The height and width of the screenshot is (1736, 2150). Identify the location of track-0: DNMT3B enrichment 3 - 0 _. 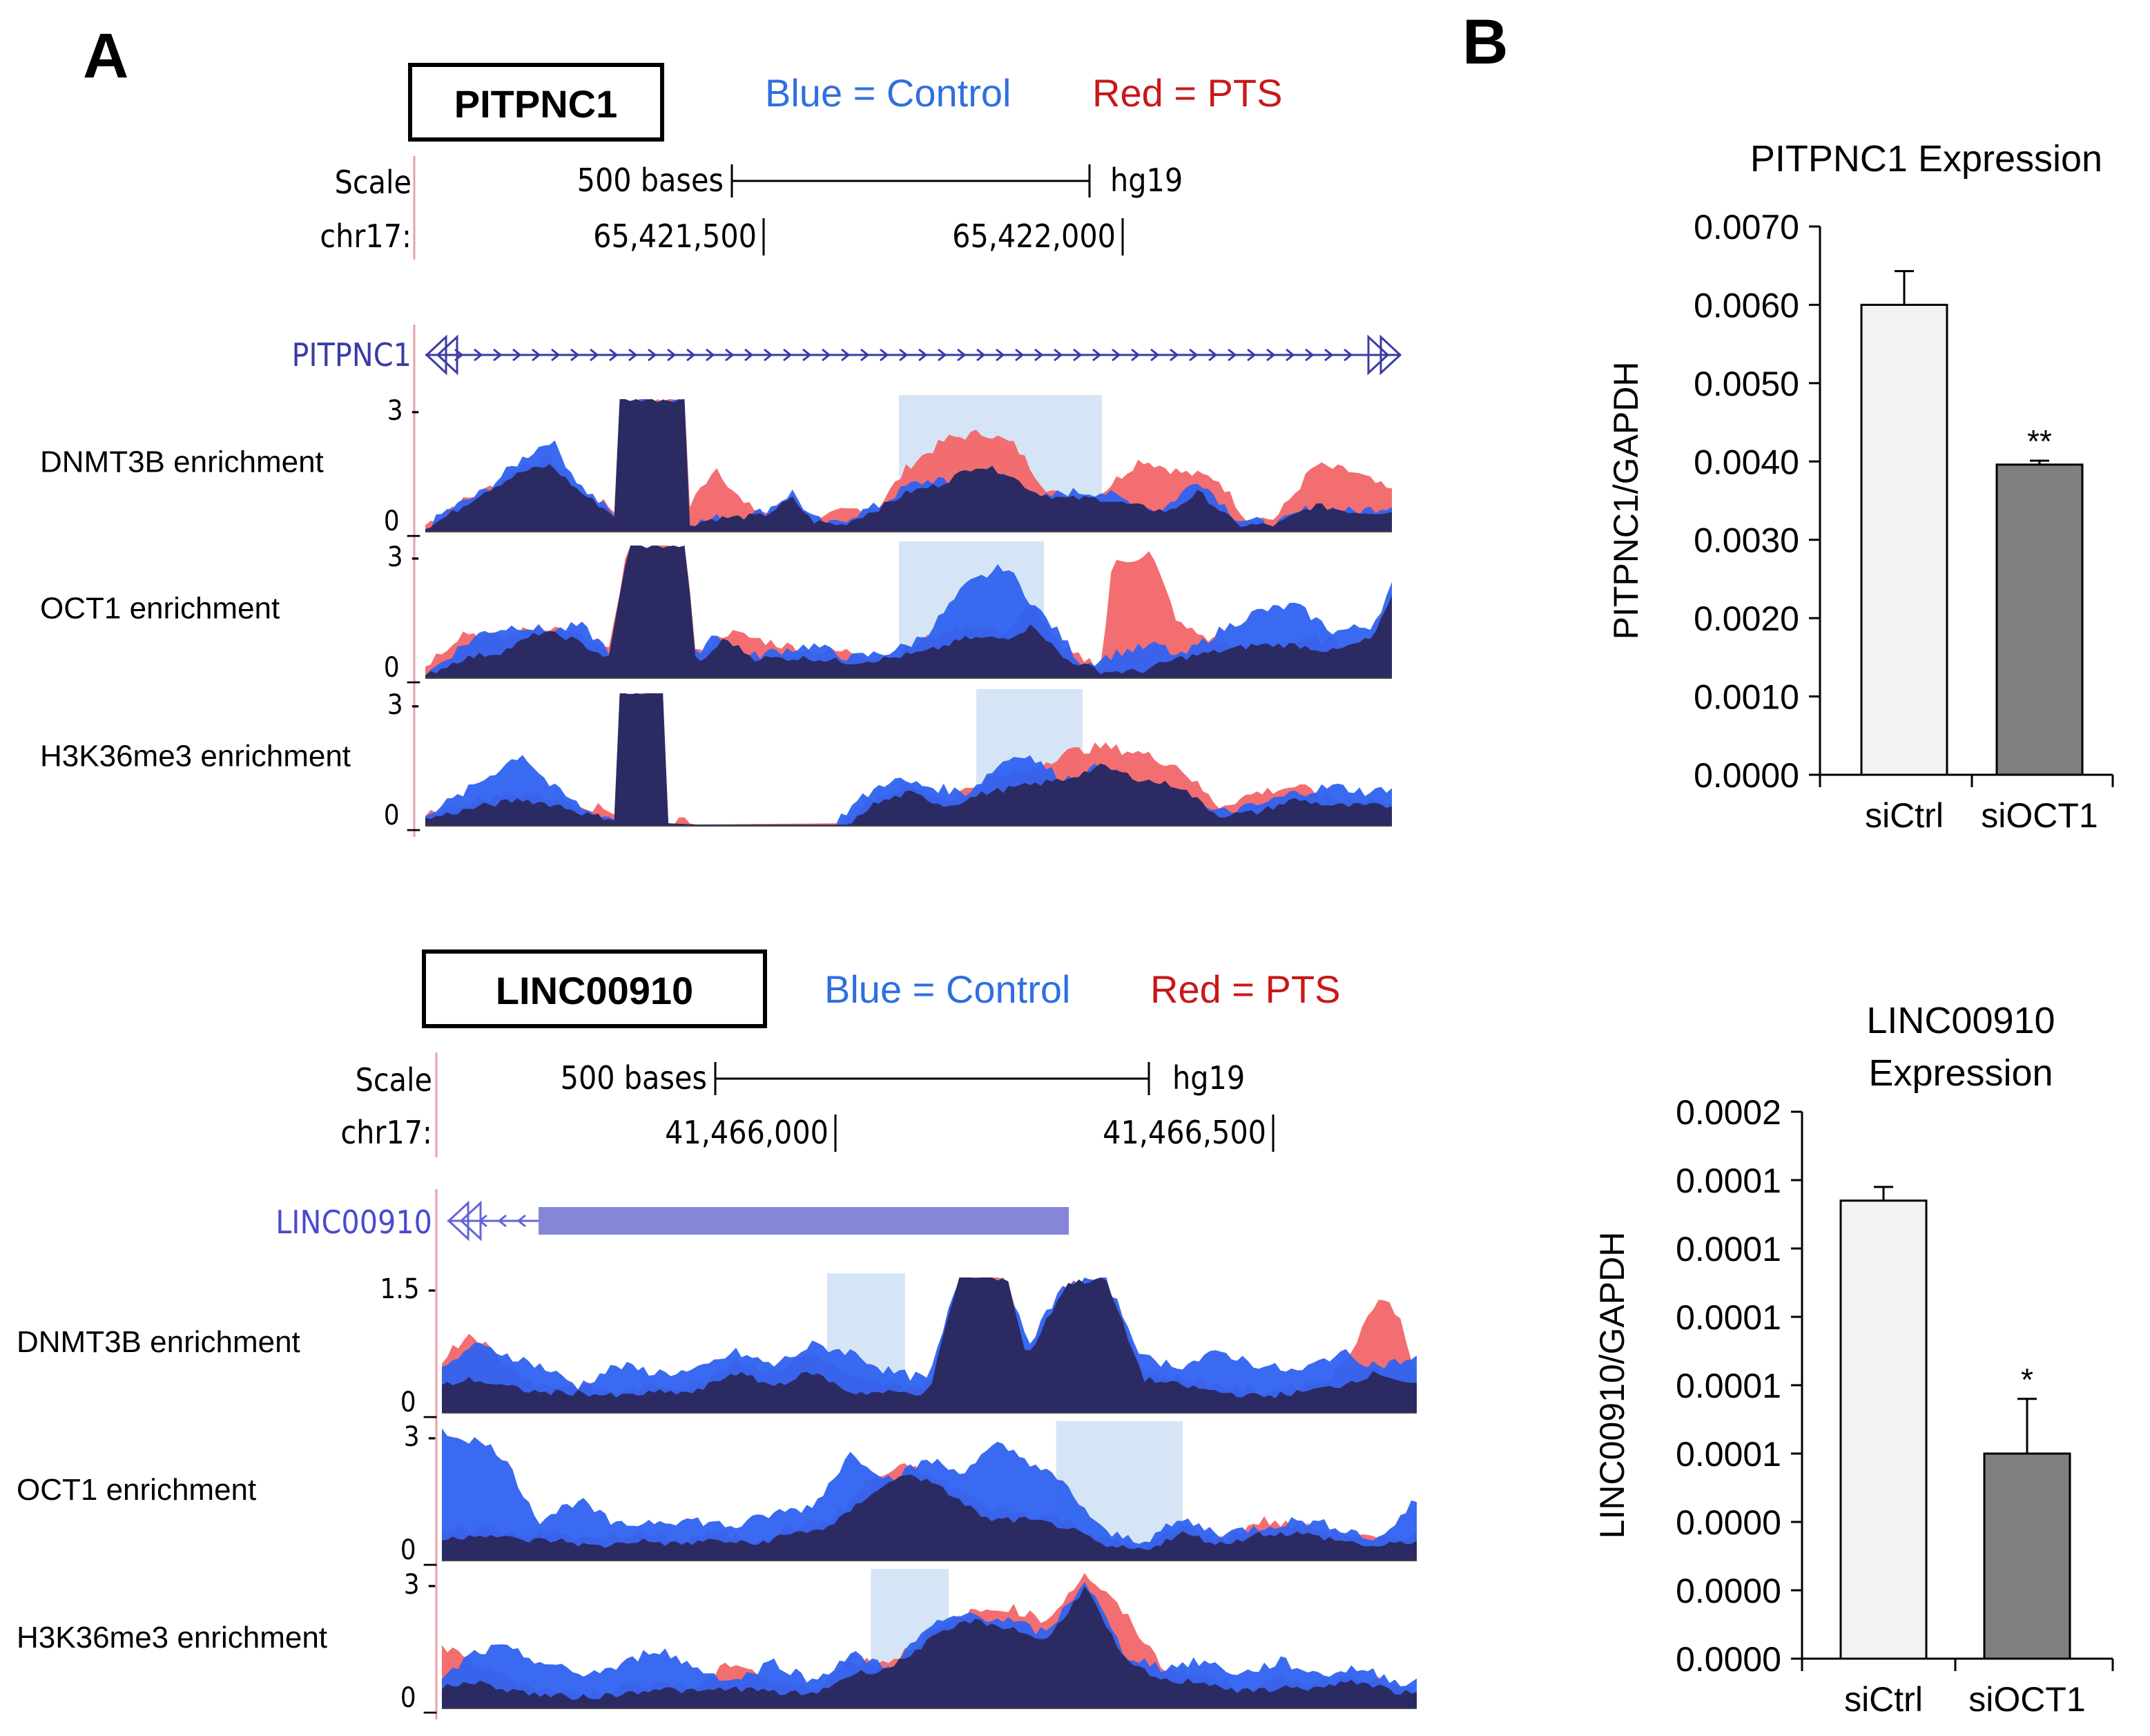
(716, 466).